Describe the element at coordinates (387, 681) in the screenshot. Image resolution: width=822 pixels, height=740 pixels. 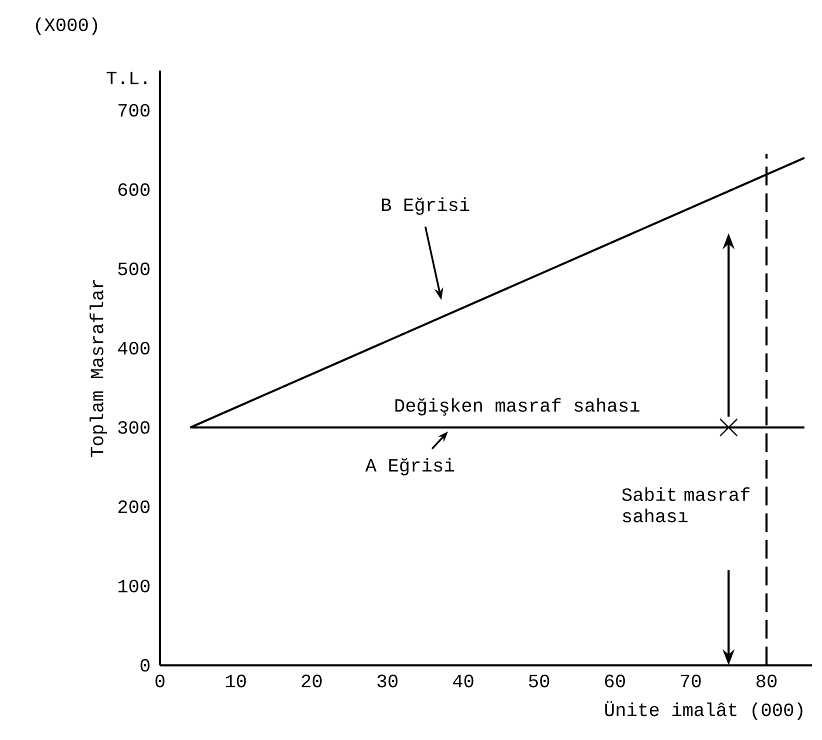
I see `x-tick-label: 30` at that location.